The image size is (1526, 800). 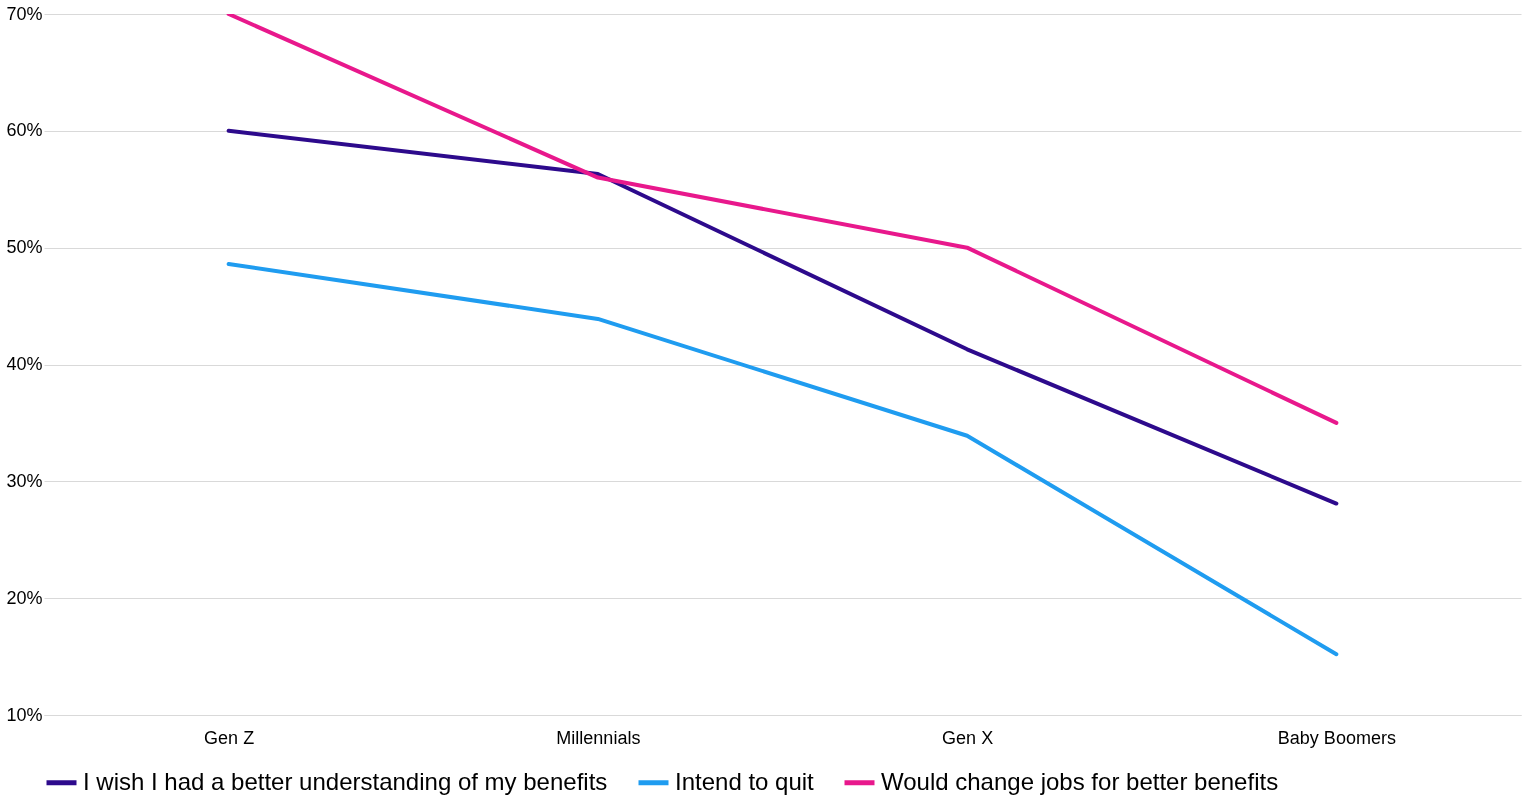 I want to click on x-tick-label: Gen Z, so click(x=229, y=737).